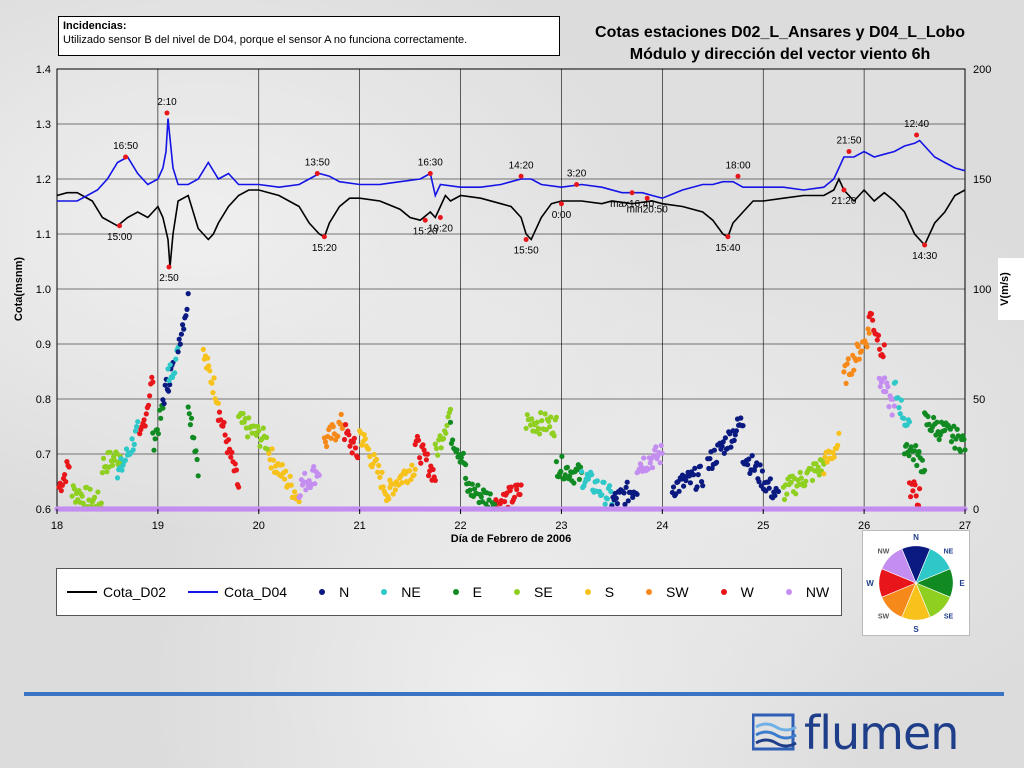  I want to click on annotation-label: min20:50, so click(648, 209).